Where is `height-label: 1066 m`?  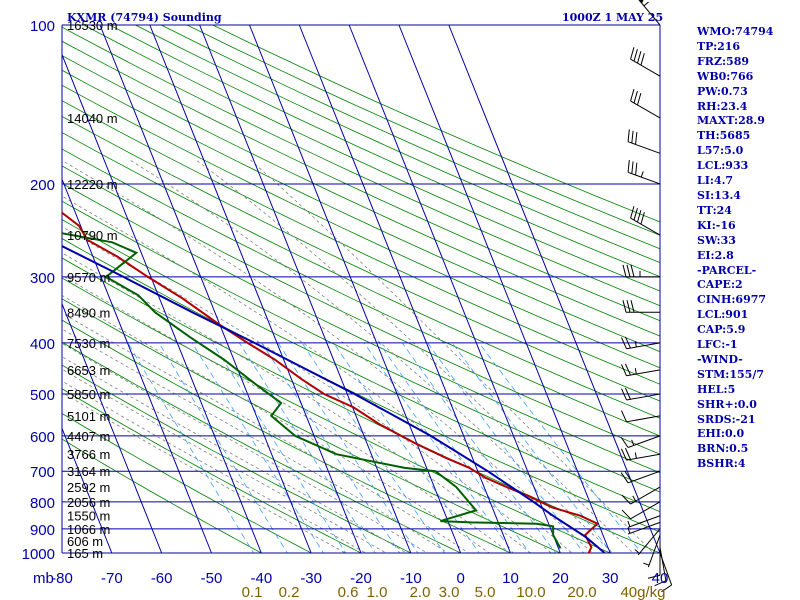
height-label: 1066 m is located at coordinates (88, 529).